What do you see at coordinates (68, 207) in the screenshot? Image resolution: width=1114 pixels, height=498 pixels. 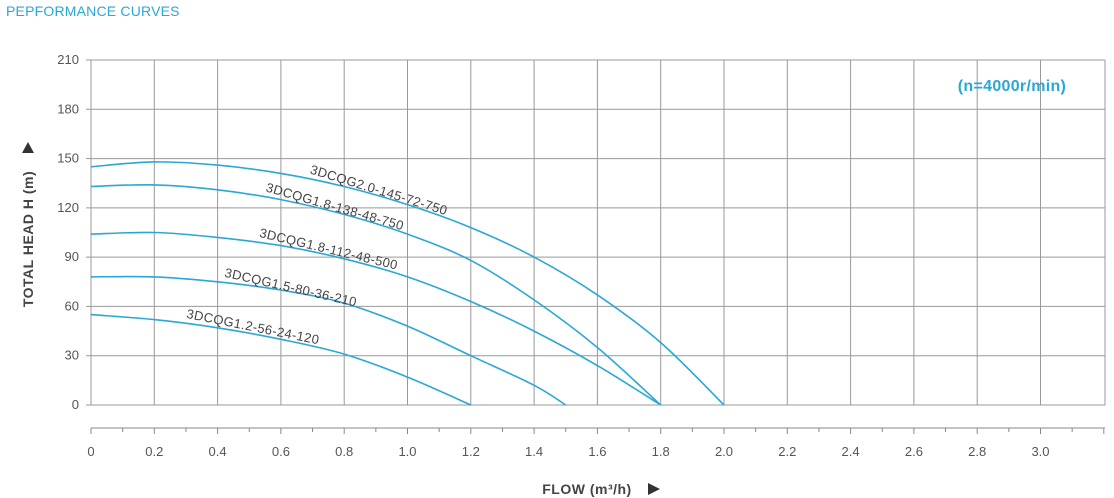 I see `y-tick-label: 120` at bounding box center [68, 207].